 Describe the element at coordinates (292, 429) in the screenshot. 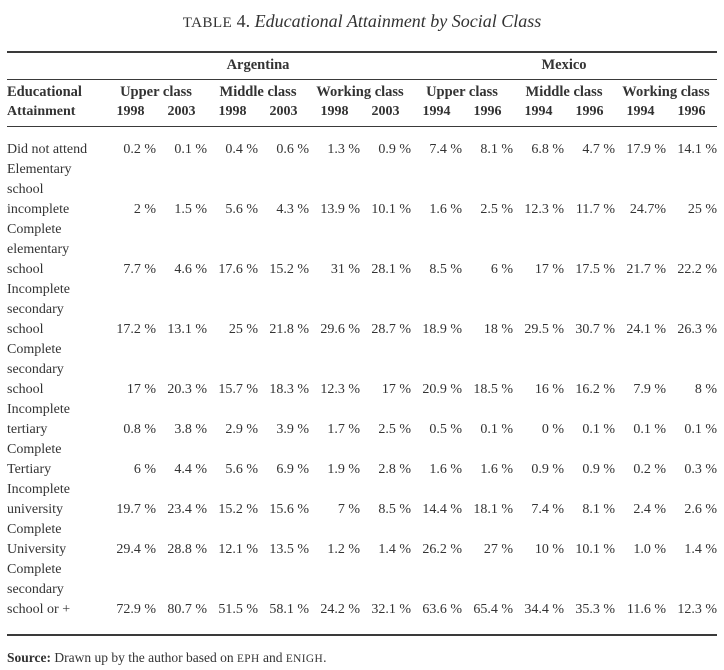

I see `value-cell: 3.9 %` at that location.